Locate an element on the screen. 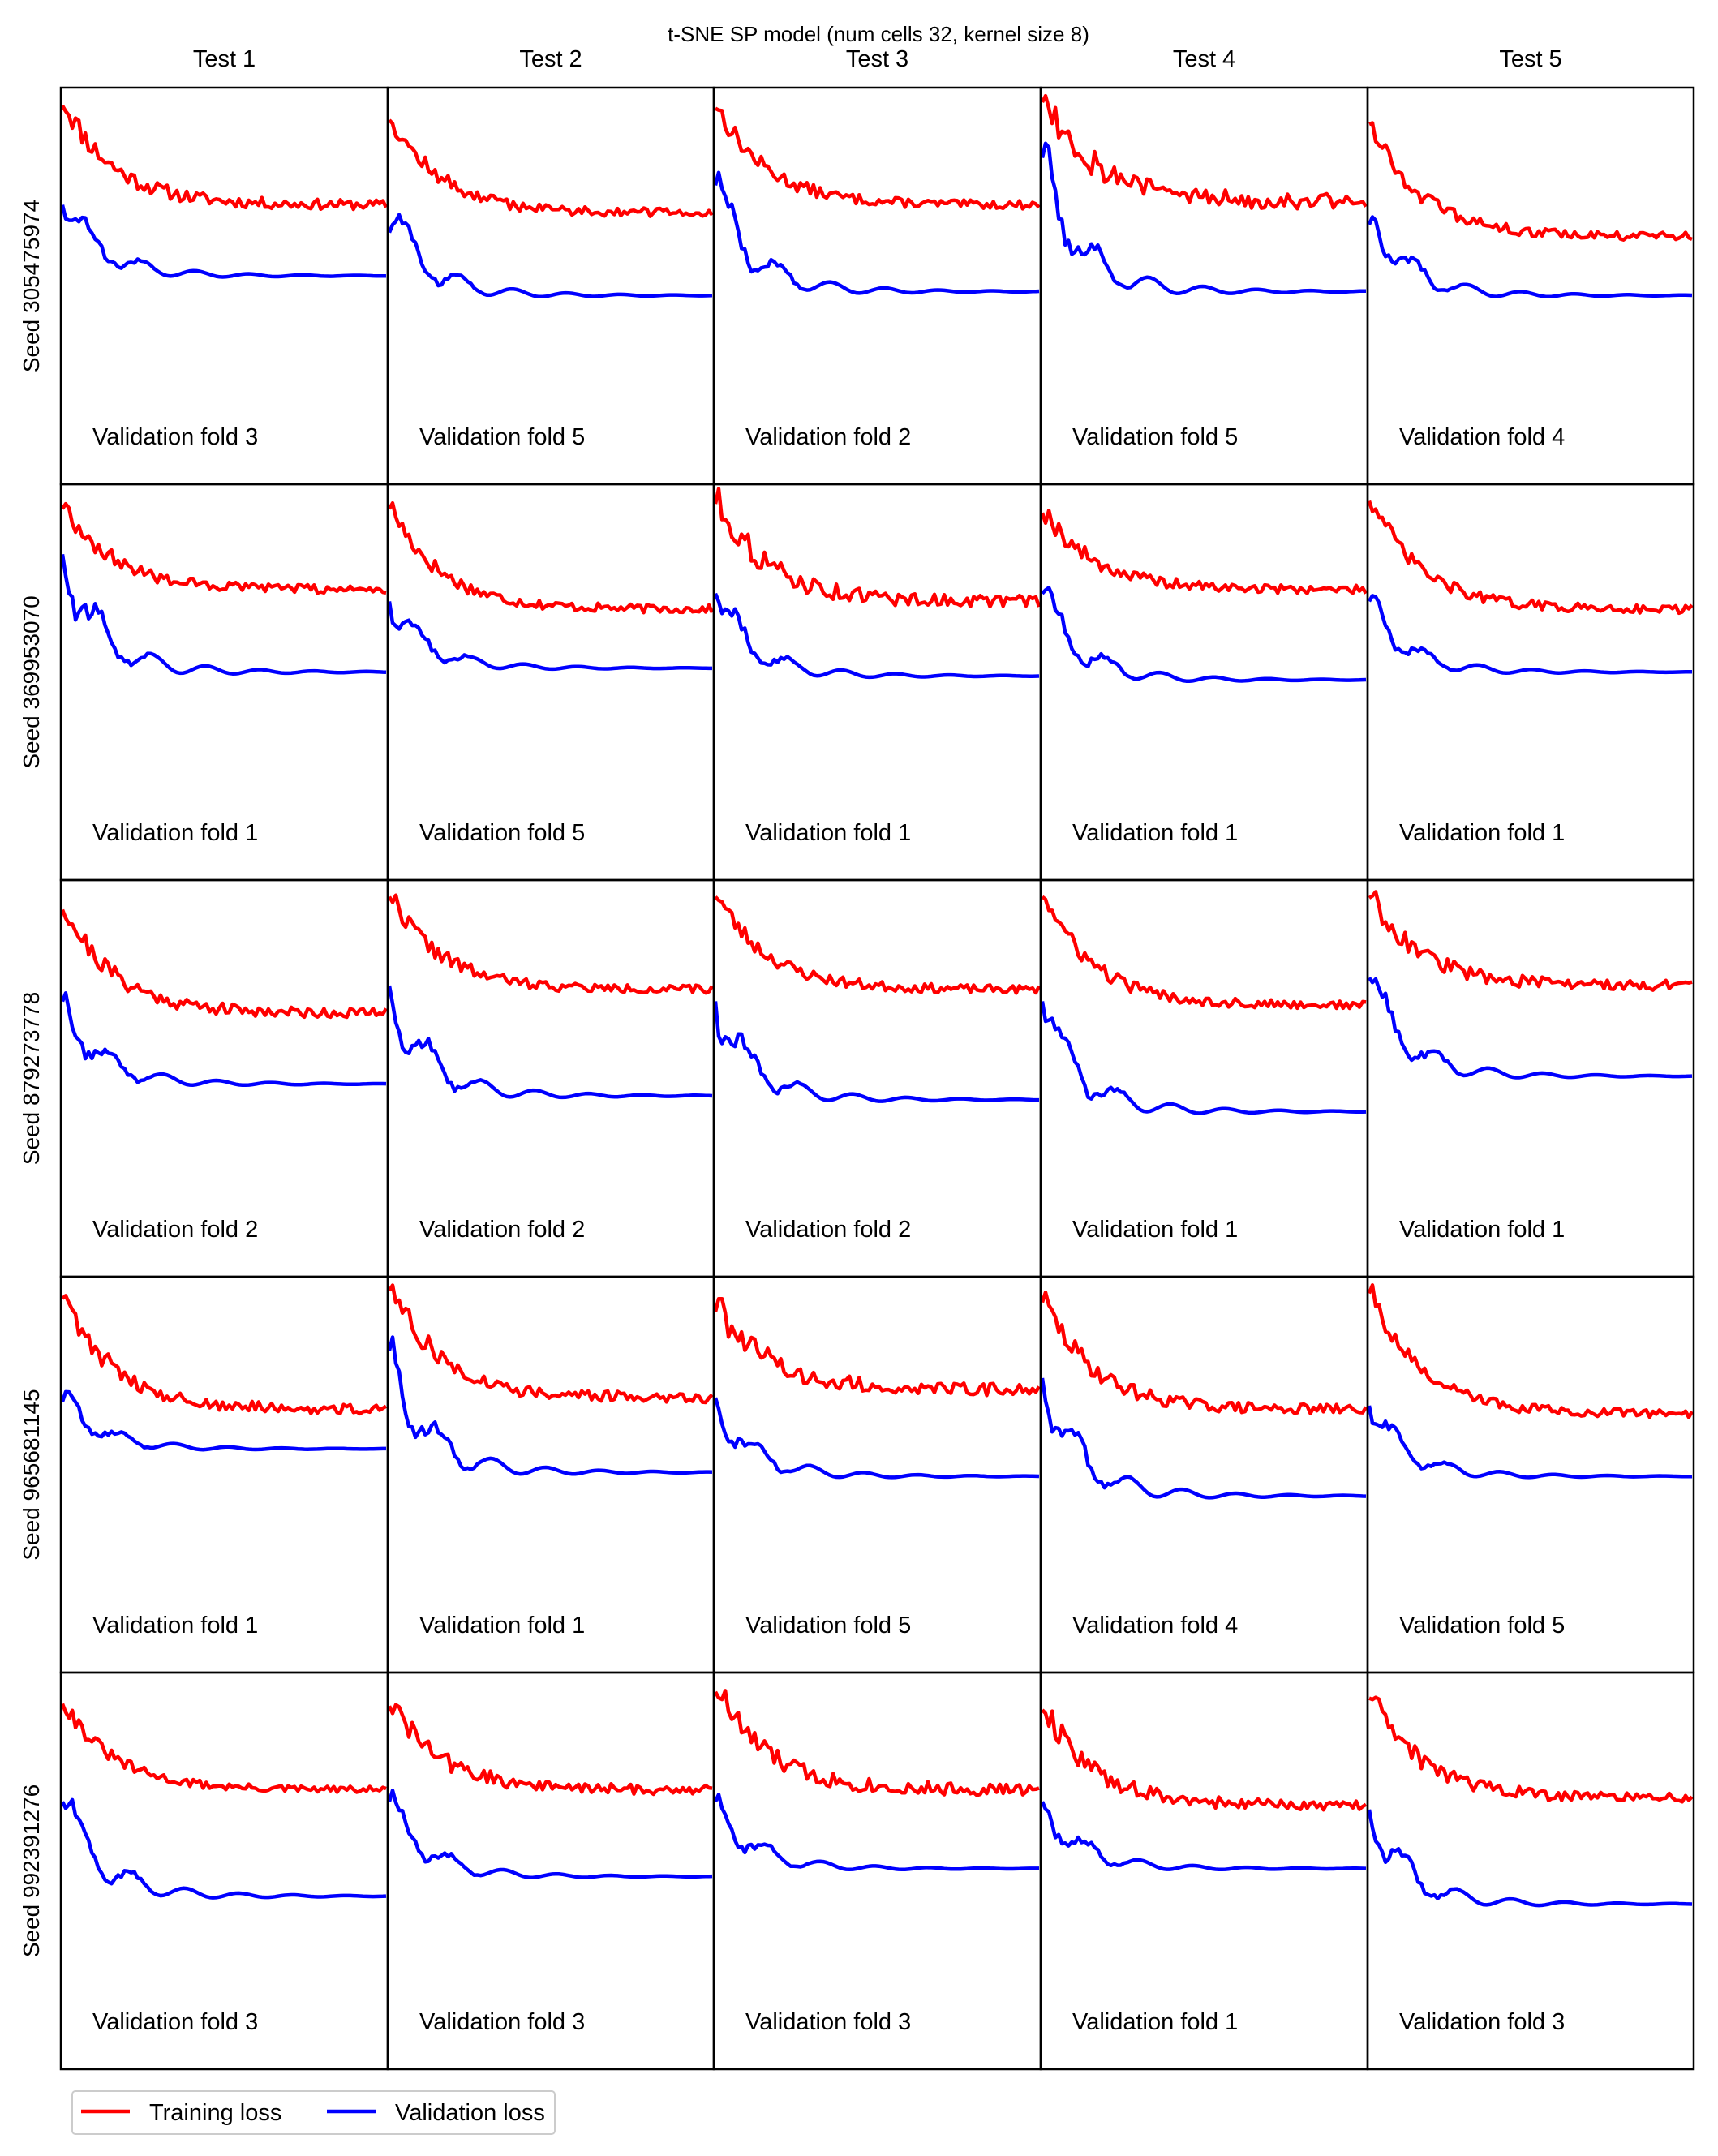 This screenshot has height=2156, width=1718. panel-r2-c5: Validation fold 1 is located at coordinates (1531, 682).